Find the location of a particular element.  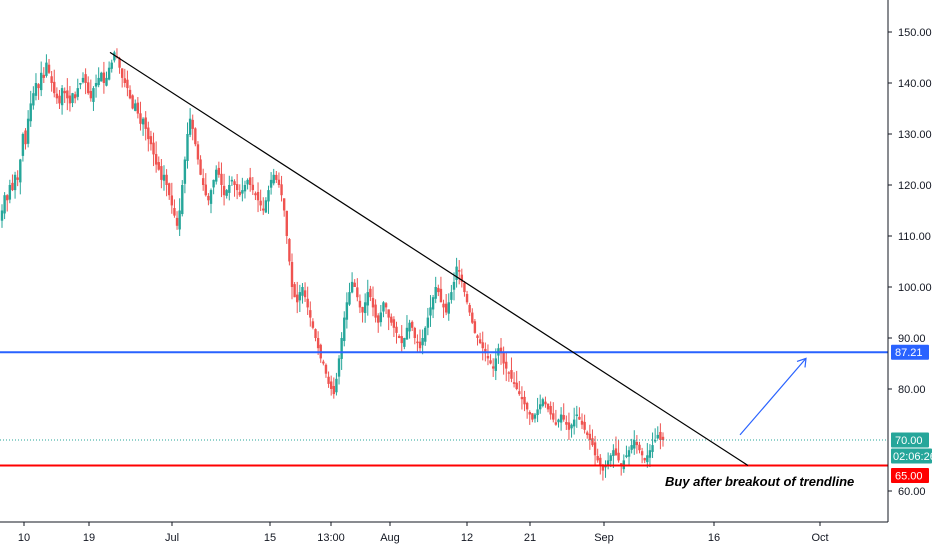

support-badge-label: 65.00 is located at coordinates (909, 477).